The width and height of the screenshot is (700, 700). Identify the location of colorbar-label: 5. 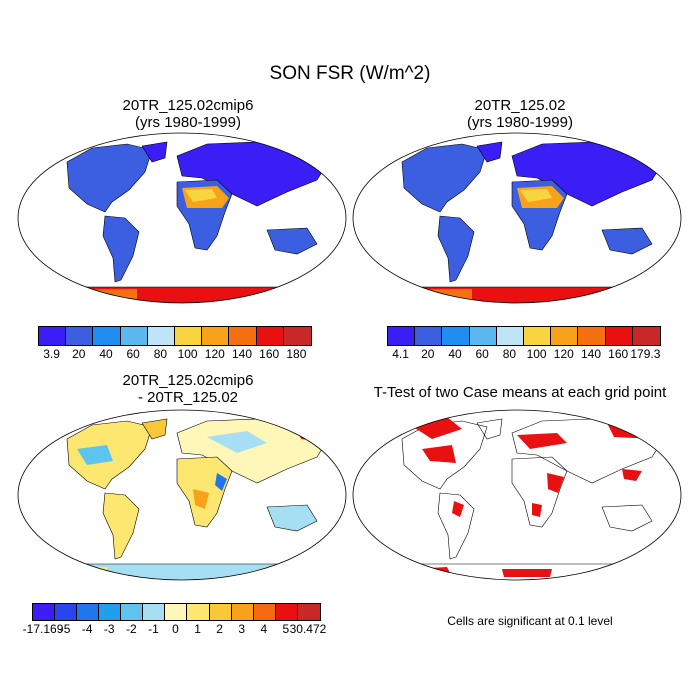
(286, 629).